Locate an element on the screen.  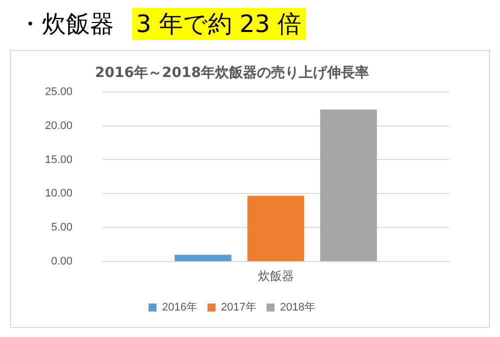
y-tick-label: 10.00 is located at coordinates (58, 194).